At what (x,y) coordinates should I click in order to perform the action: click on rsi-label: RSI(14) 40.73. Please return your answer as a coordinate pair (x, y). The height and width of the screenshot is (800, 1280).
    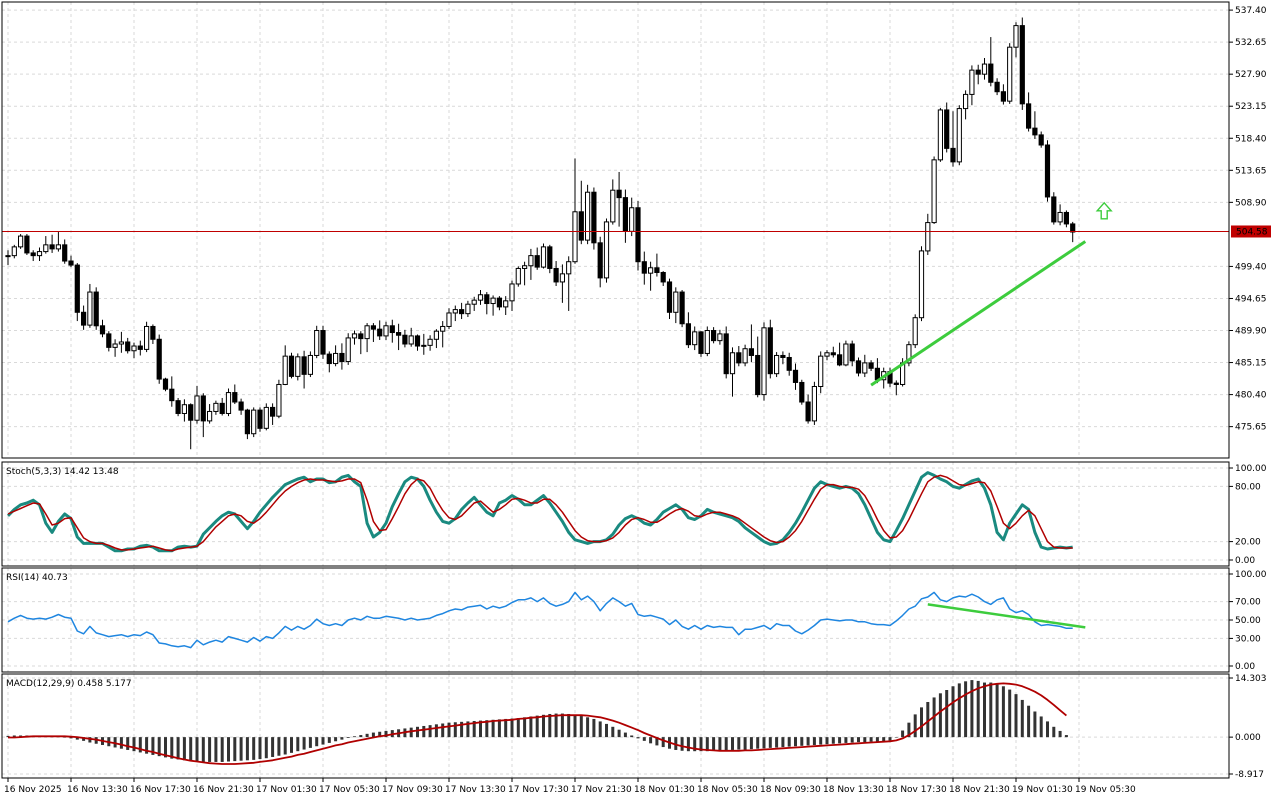
    Looking at the image, I should click on (37, 578).